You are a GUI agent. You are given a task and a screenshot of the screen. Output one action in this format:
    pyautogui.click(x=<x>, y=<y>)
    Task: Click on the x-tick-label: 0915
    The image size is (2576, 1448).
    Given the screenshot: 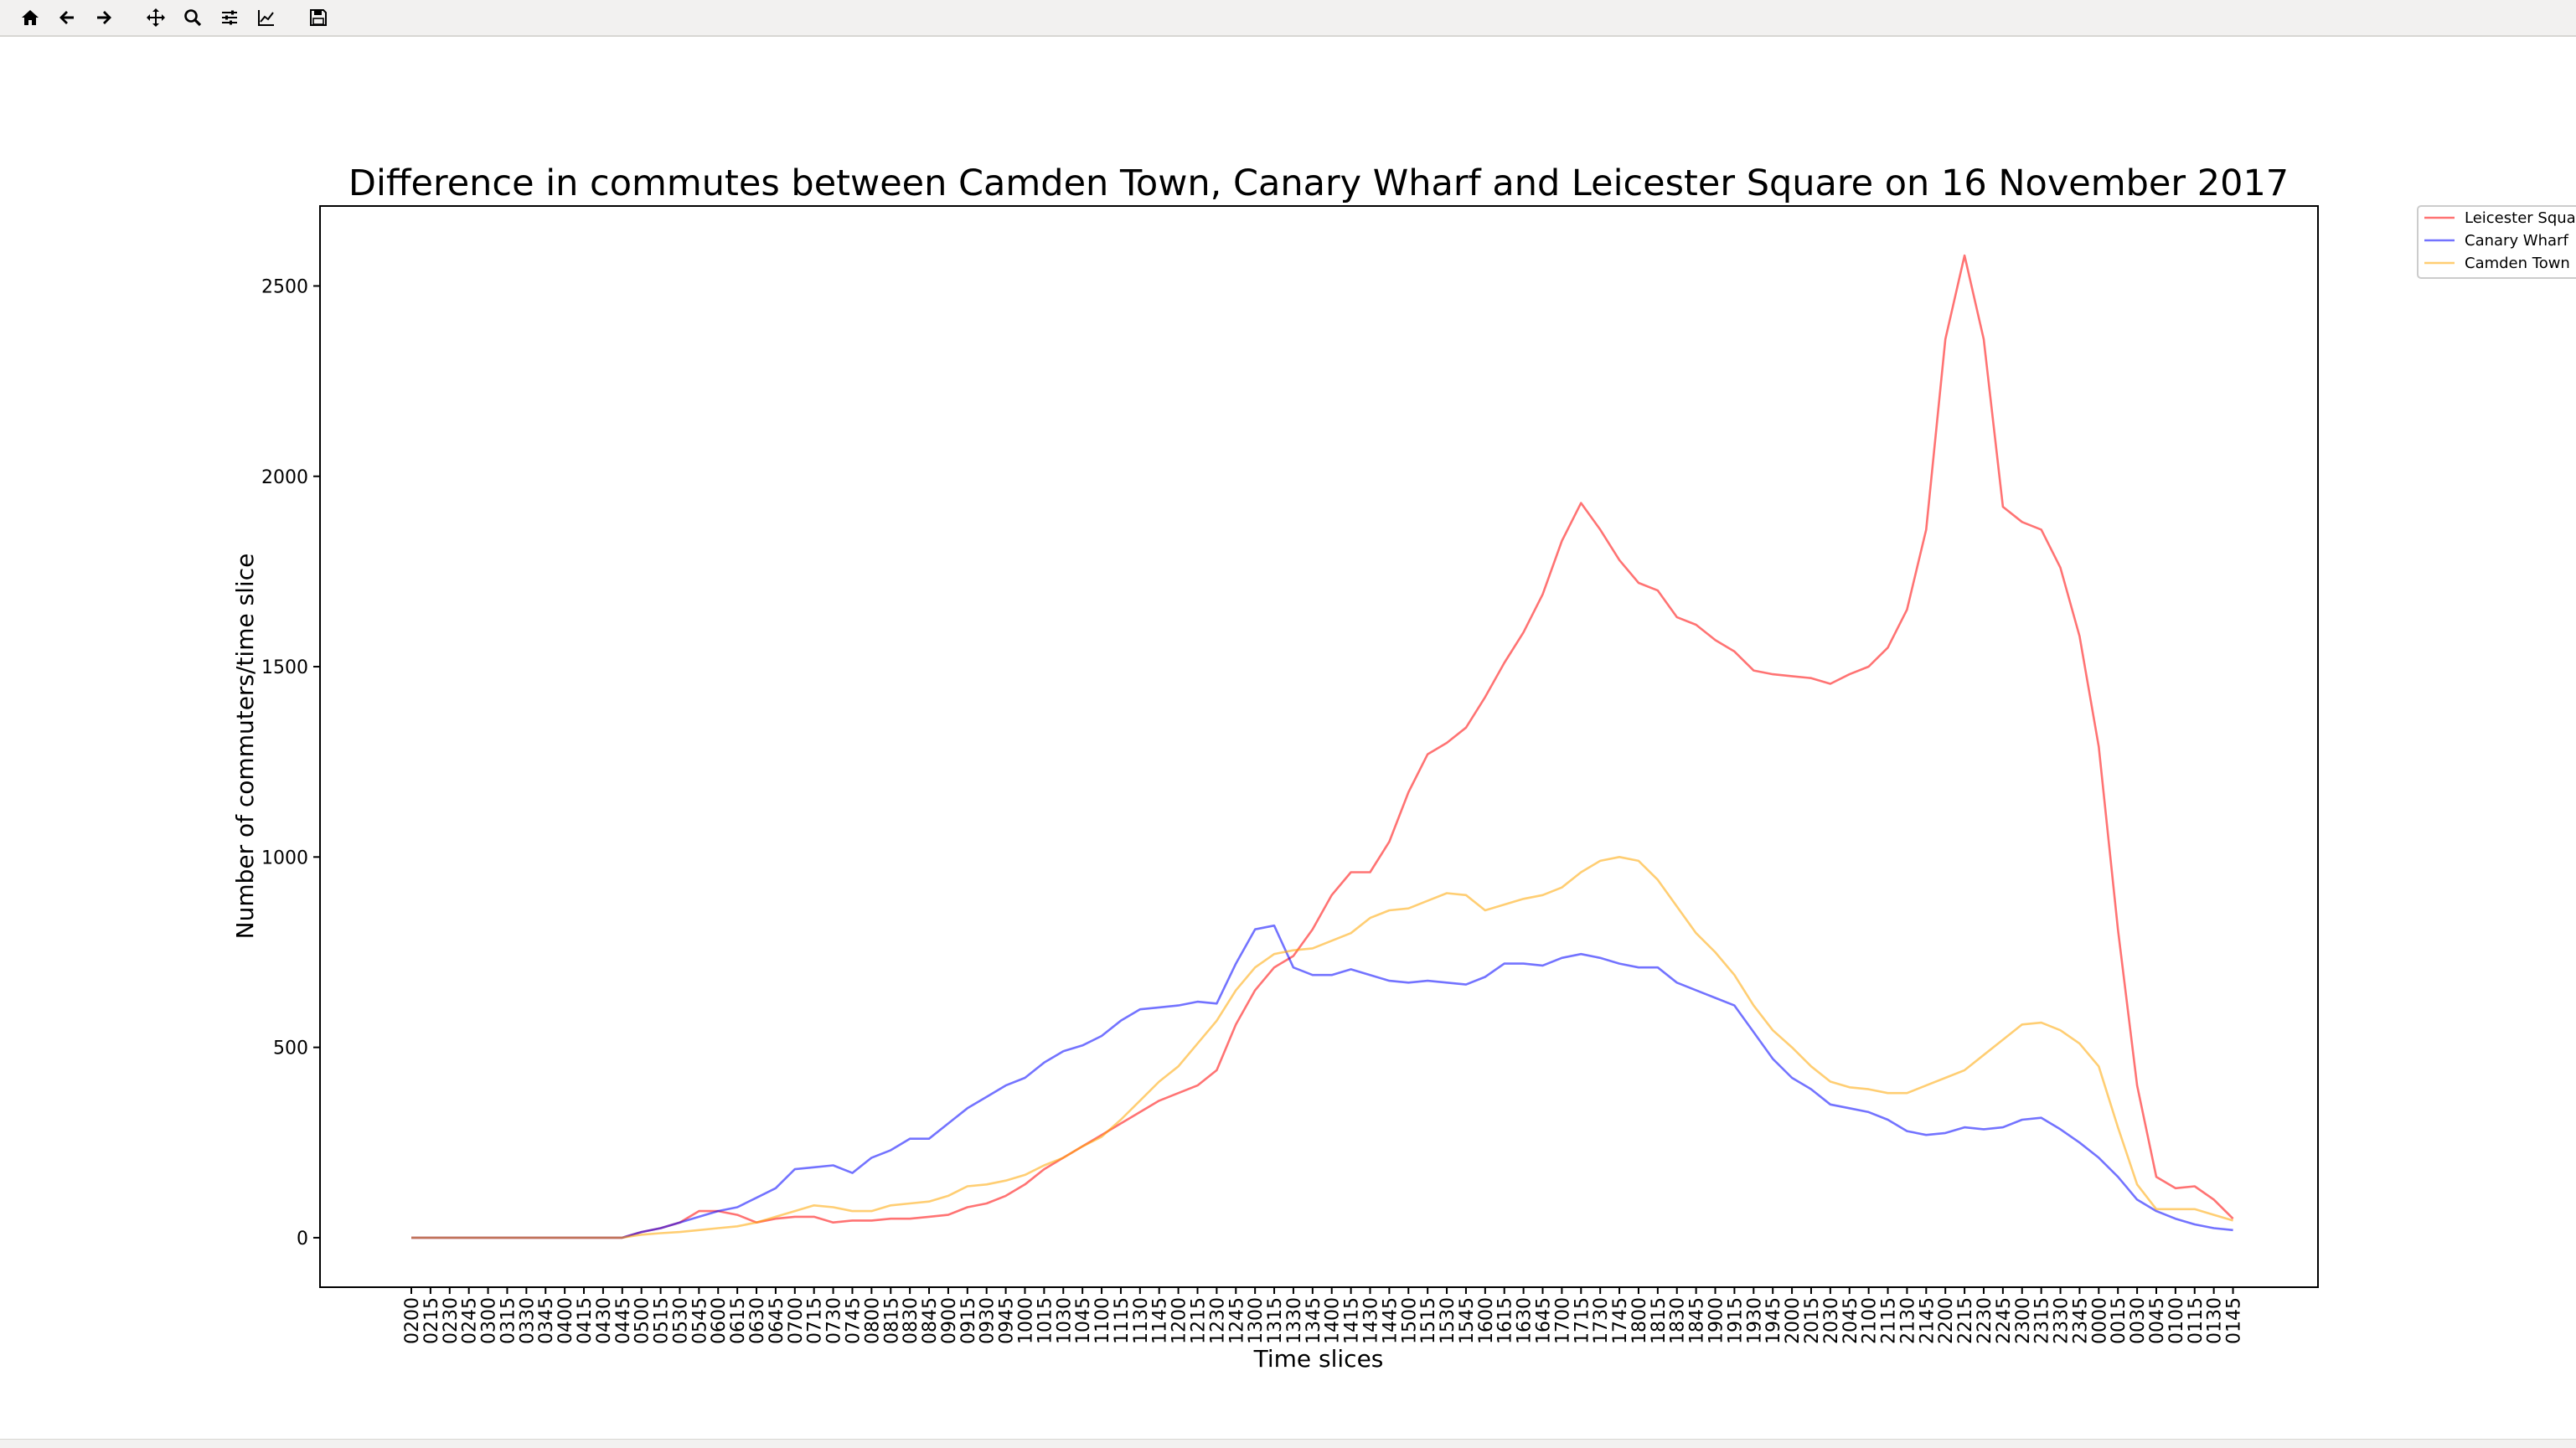 What is the action you would take?
    pyautogui.click(x=968, y=1320)
    